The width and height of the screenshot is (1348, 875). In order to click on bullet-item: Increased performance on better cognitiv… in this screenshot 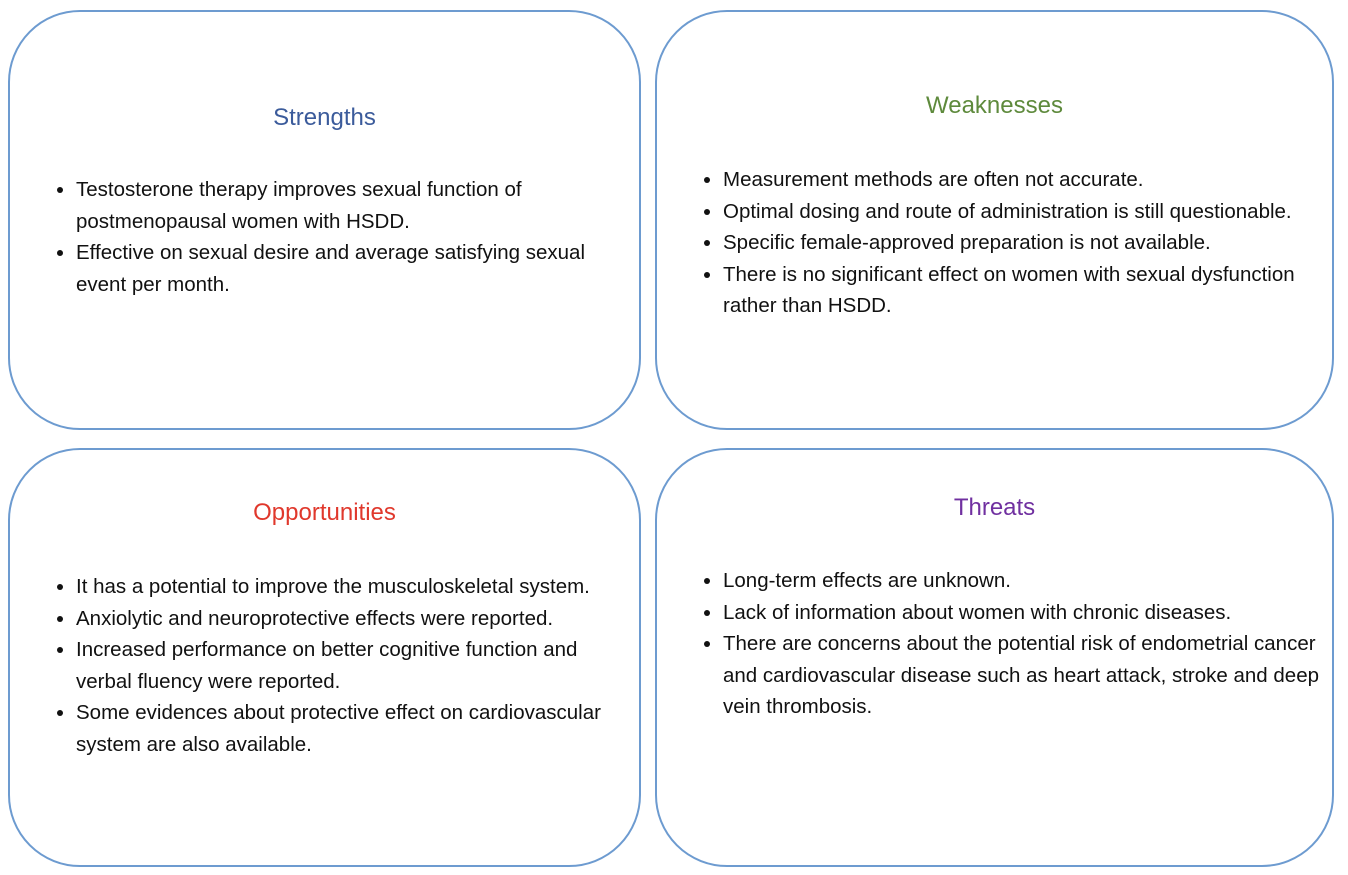, I will do `click(356, 665)`.